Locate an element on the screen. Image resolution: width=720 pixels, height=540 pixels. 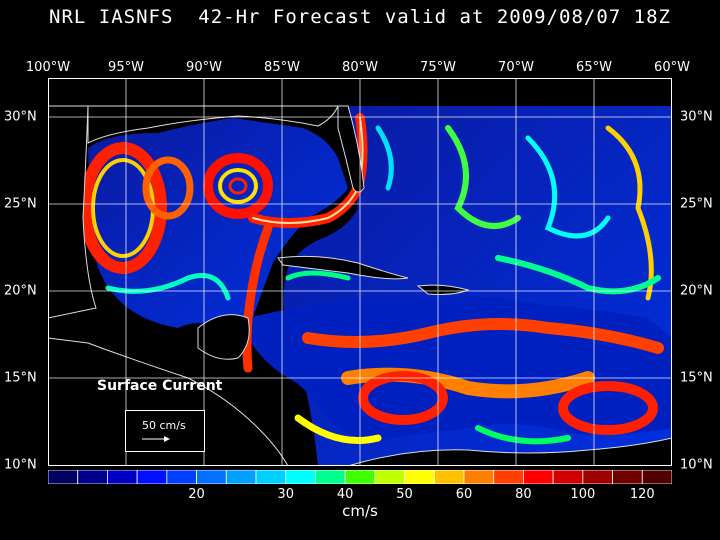
longitude-label: 90°W is located at coordinates (204, 67).